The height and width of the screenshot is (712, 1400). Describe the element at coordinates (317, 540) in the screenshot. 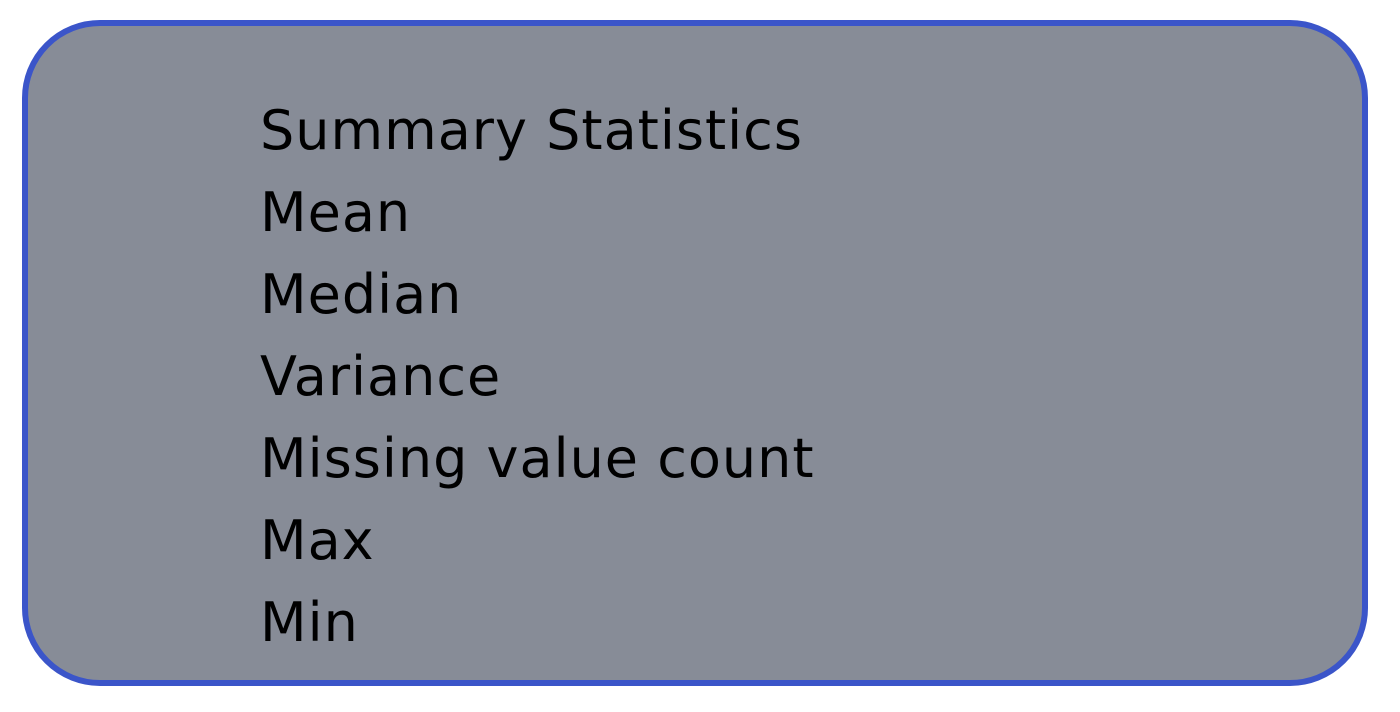

I see `list-item-max: Max` at that location.